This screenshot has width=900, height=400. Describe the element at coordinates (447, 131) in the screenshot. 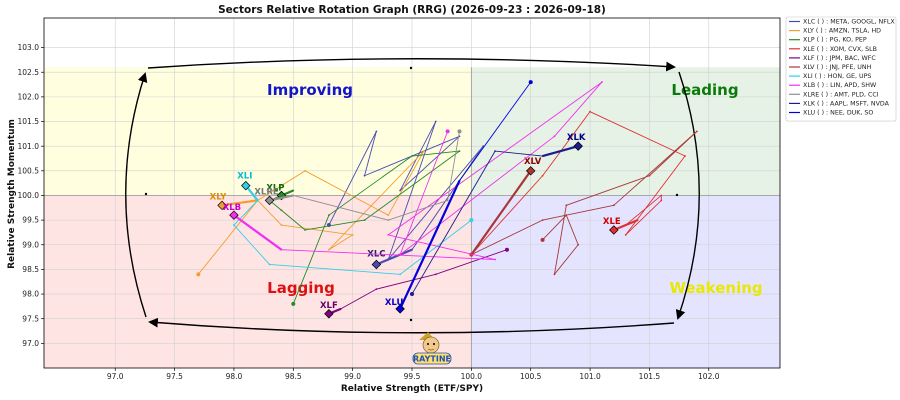

I see `trail-start-xlb` at that location.